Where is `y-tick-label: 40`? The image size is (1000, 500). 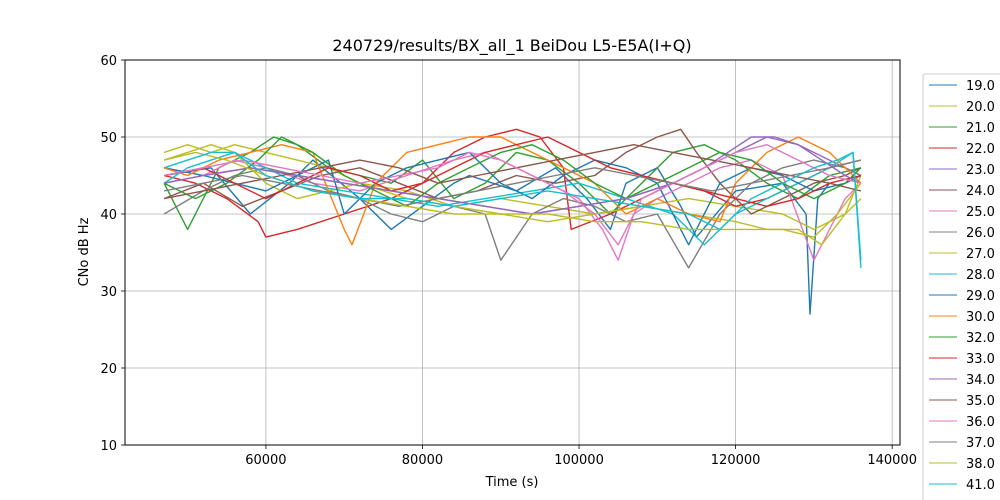 y-tick-label: 40 is located at coordinates (108, 215).